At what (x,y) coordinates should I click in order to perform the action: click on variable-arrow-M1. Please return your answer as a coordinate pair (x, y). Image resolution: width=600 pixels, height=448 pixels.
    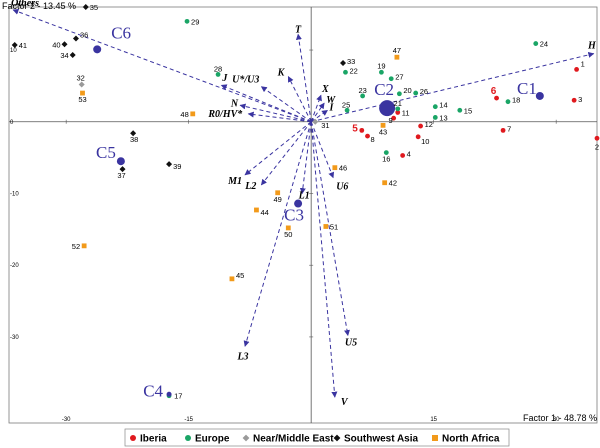
    Looking at the image, I should click on (278, 148).